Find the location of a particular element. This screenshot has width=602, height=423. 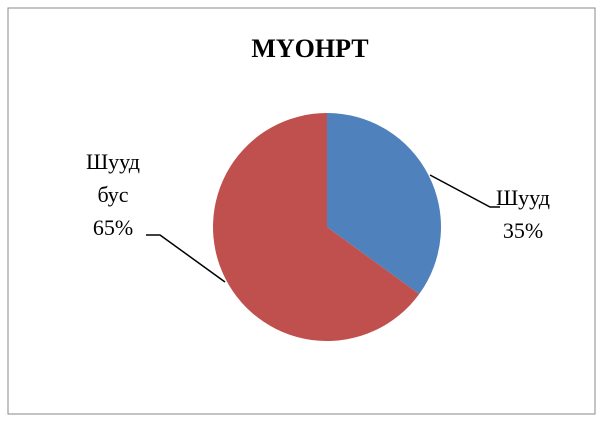

label-value: 65% is located at coordinates (113, 227).